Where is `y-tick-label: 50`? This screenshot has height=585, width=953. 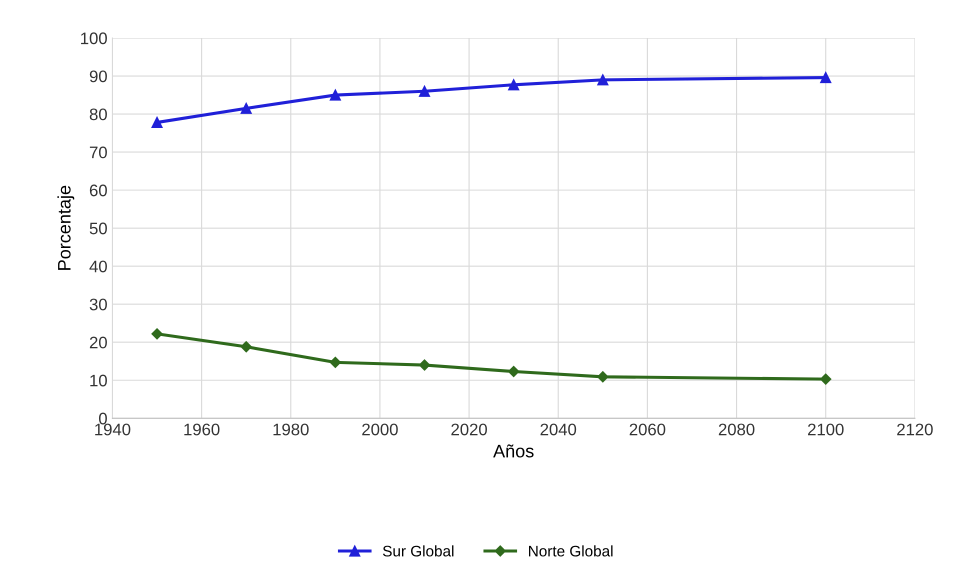
y-tick-label: 50 is located at coordinates (98, 228).